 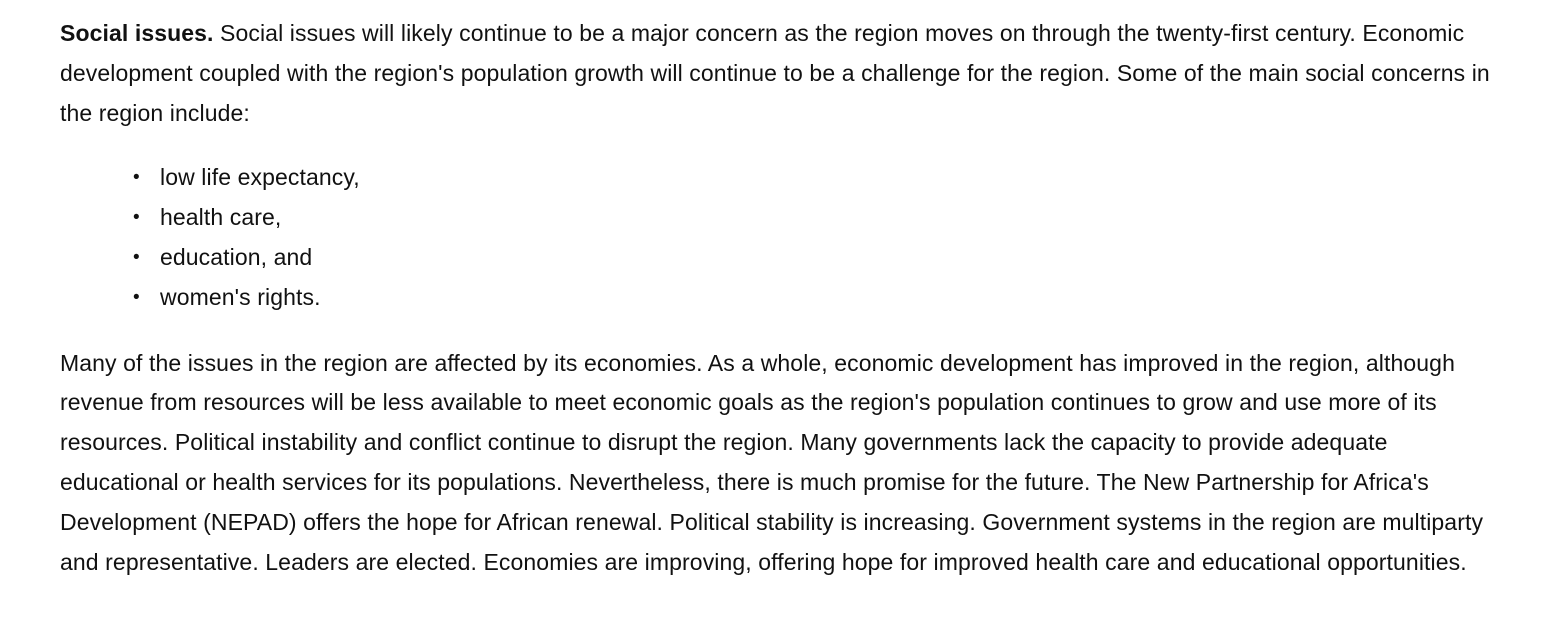 I want to click on list-item: • women's rights., so click(x=816, y=298).